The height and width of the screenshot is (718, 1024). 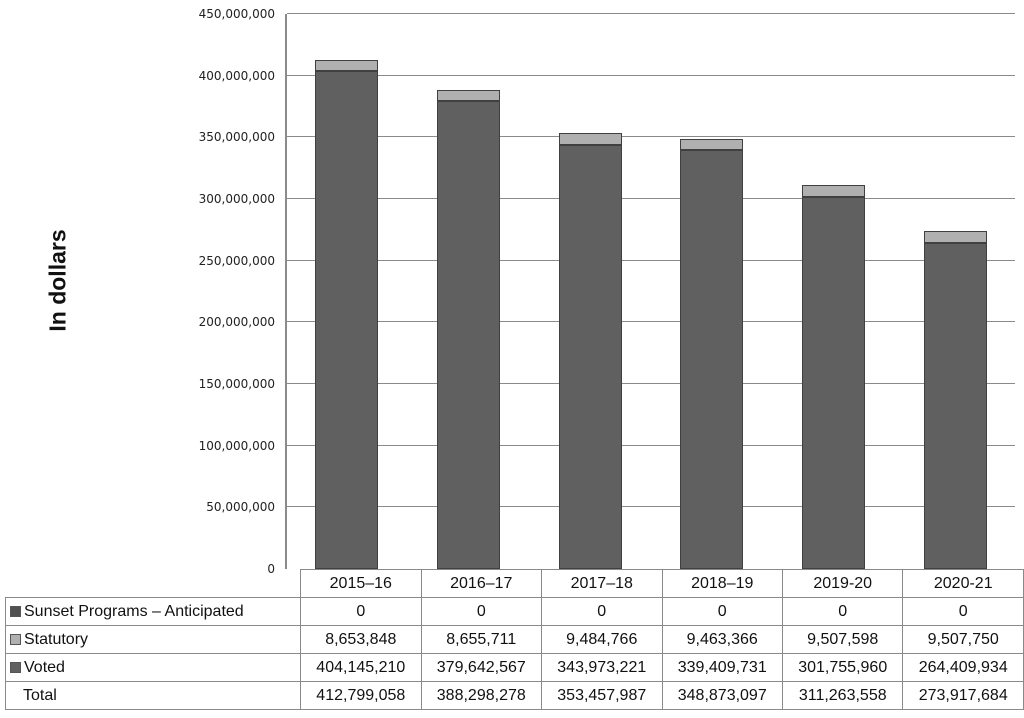 I want to click on y-tick-label: 400,000,000, so click(x=236, y=75).